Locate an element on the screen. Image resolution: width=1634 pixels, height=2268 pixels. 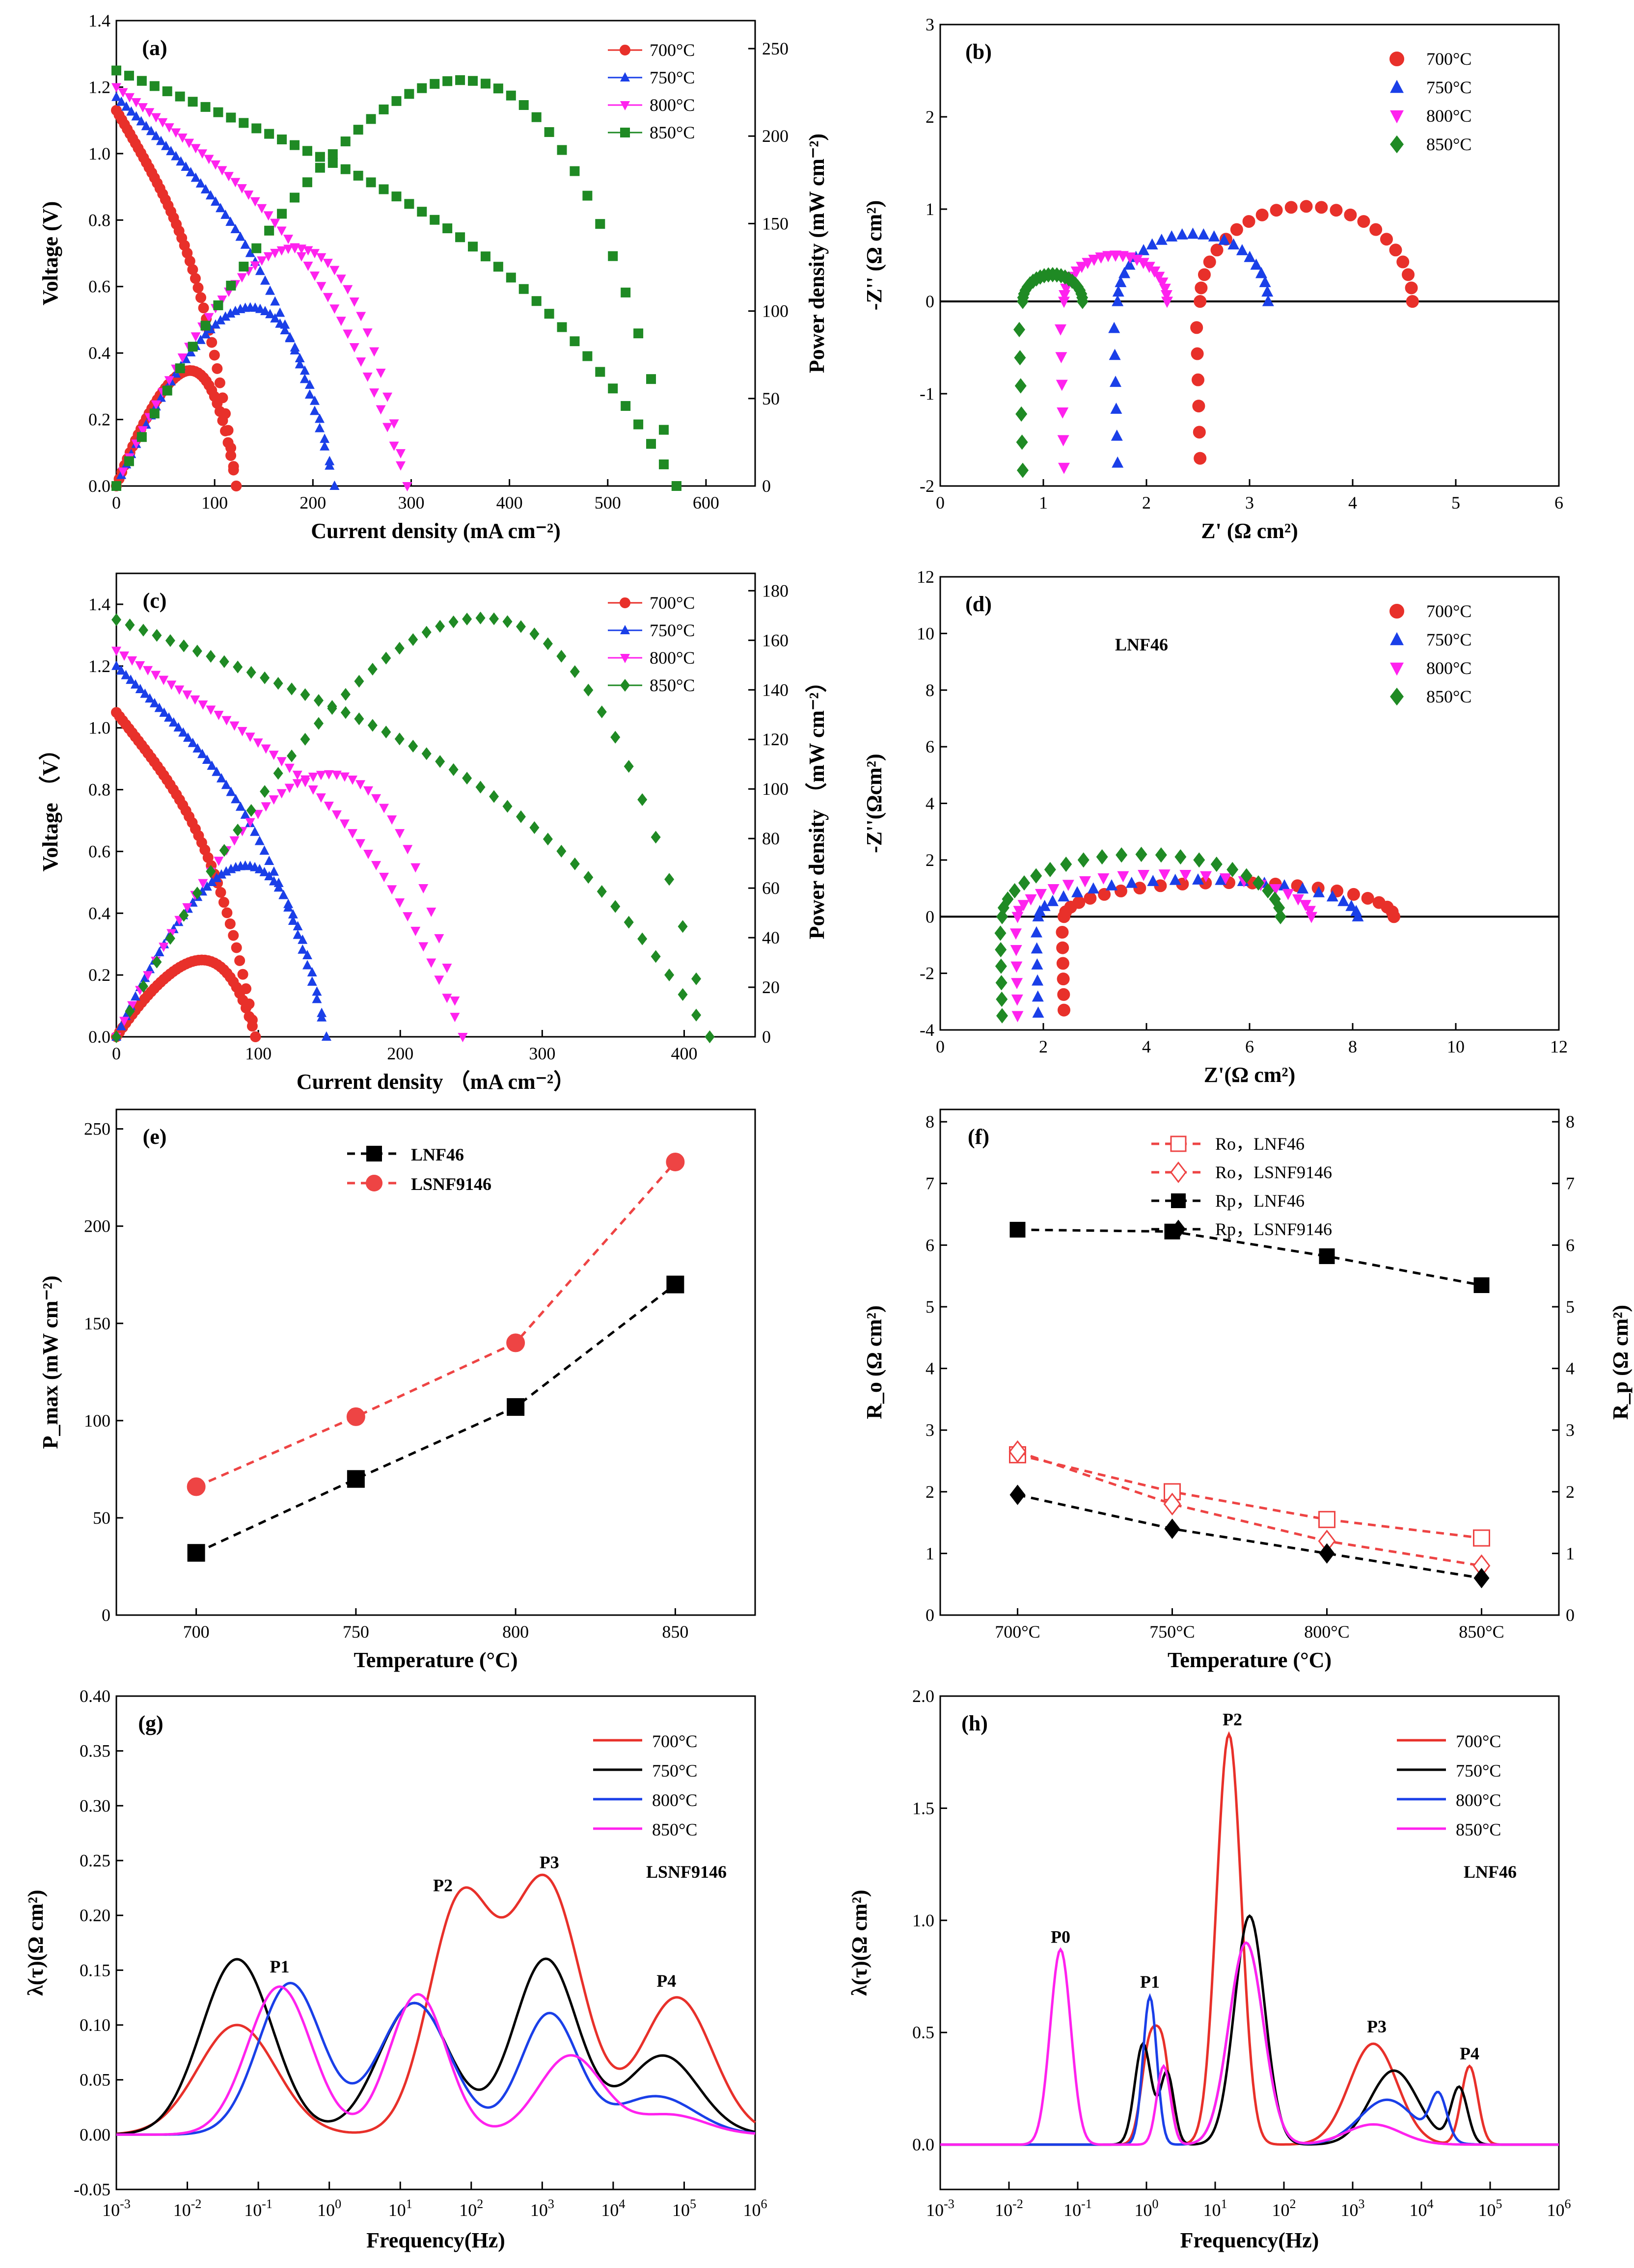
y-tick-label: -0.05 is located at coordinates (92, 2189).